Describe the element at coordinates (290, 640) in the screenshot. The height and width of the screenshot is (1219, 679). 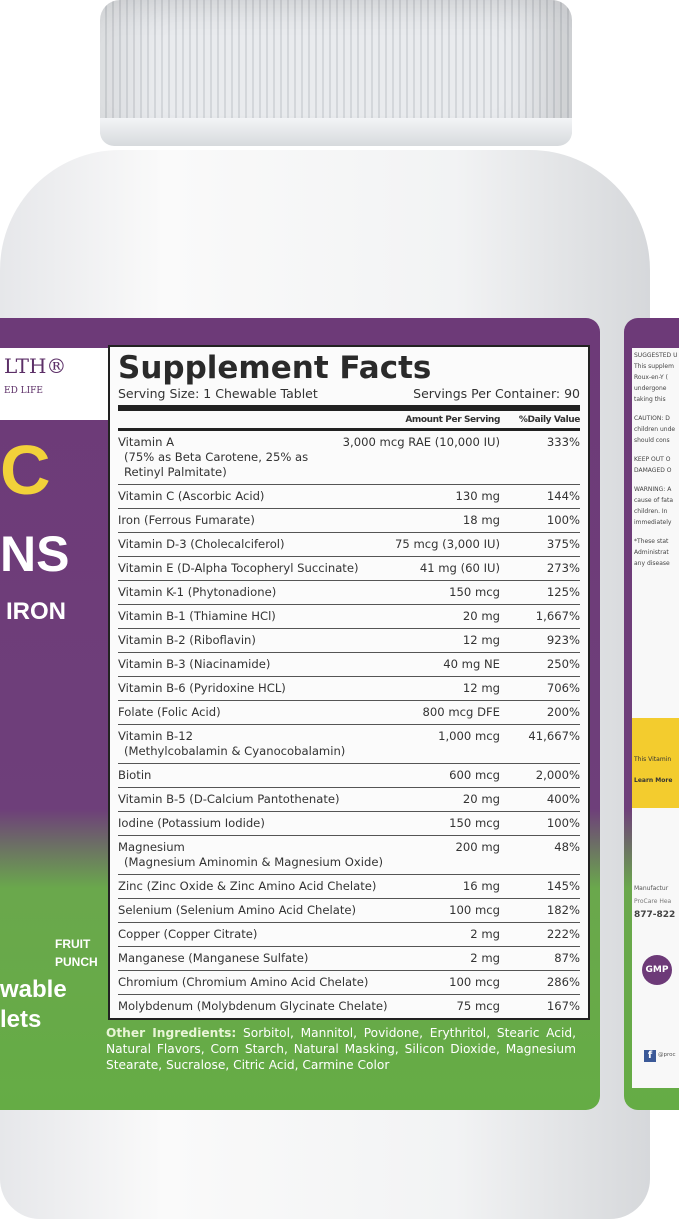
I see `nutrient-name: Vitamin B-2 (Riboflavin)` at that location.